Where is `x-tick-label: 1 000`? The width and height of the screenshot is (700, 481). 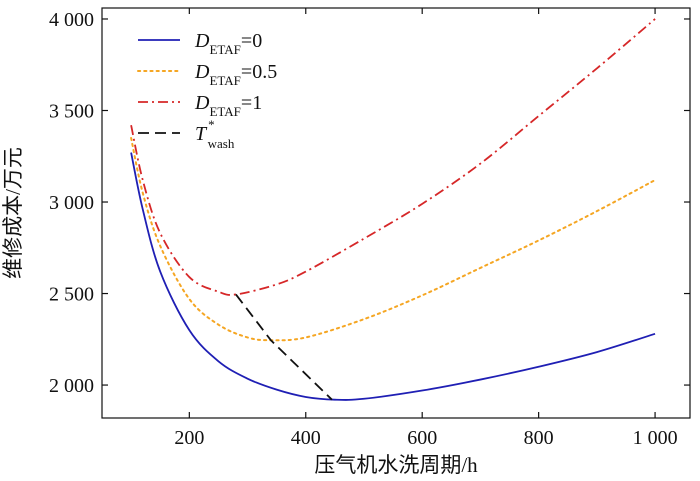 x-tick-label: 1 000 is located at coordinates (655, 438).